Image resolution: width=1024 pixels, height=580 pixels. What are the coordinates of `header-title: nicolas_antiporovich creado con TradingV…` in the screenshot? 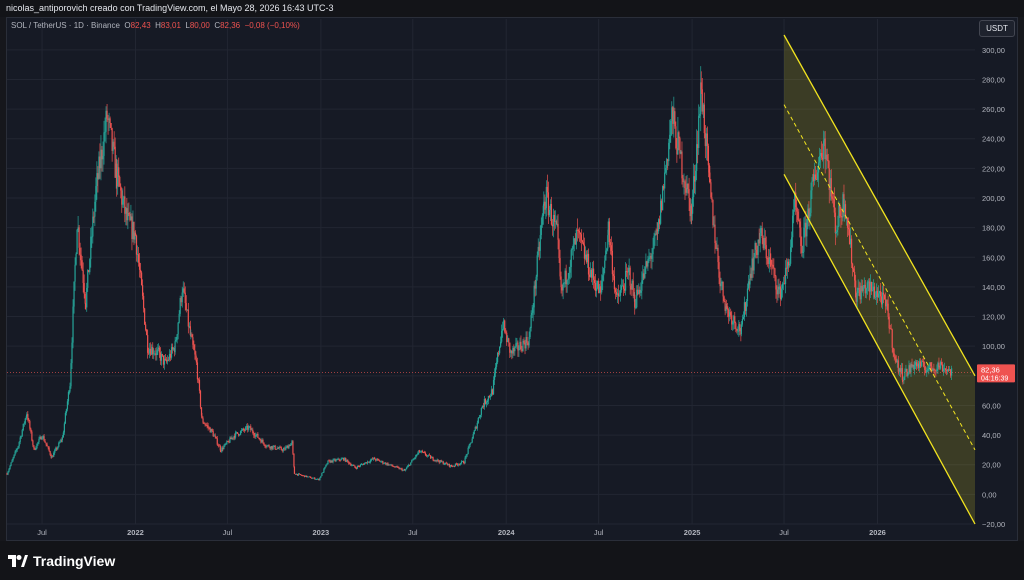 It's located at (170, 8).